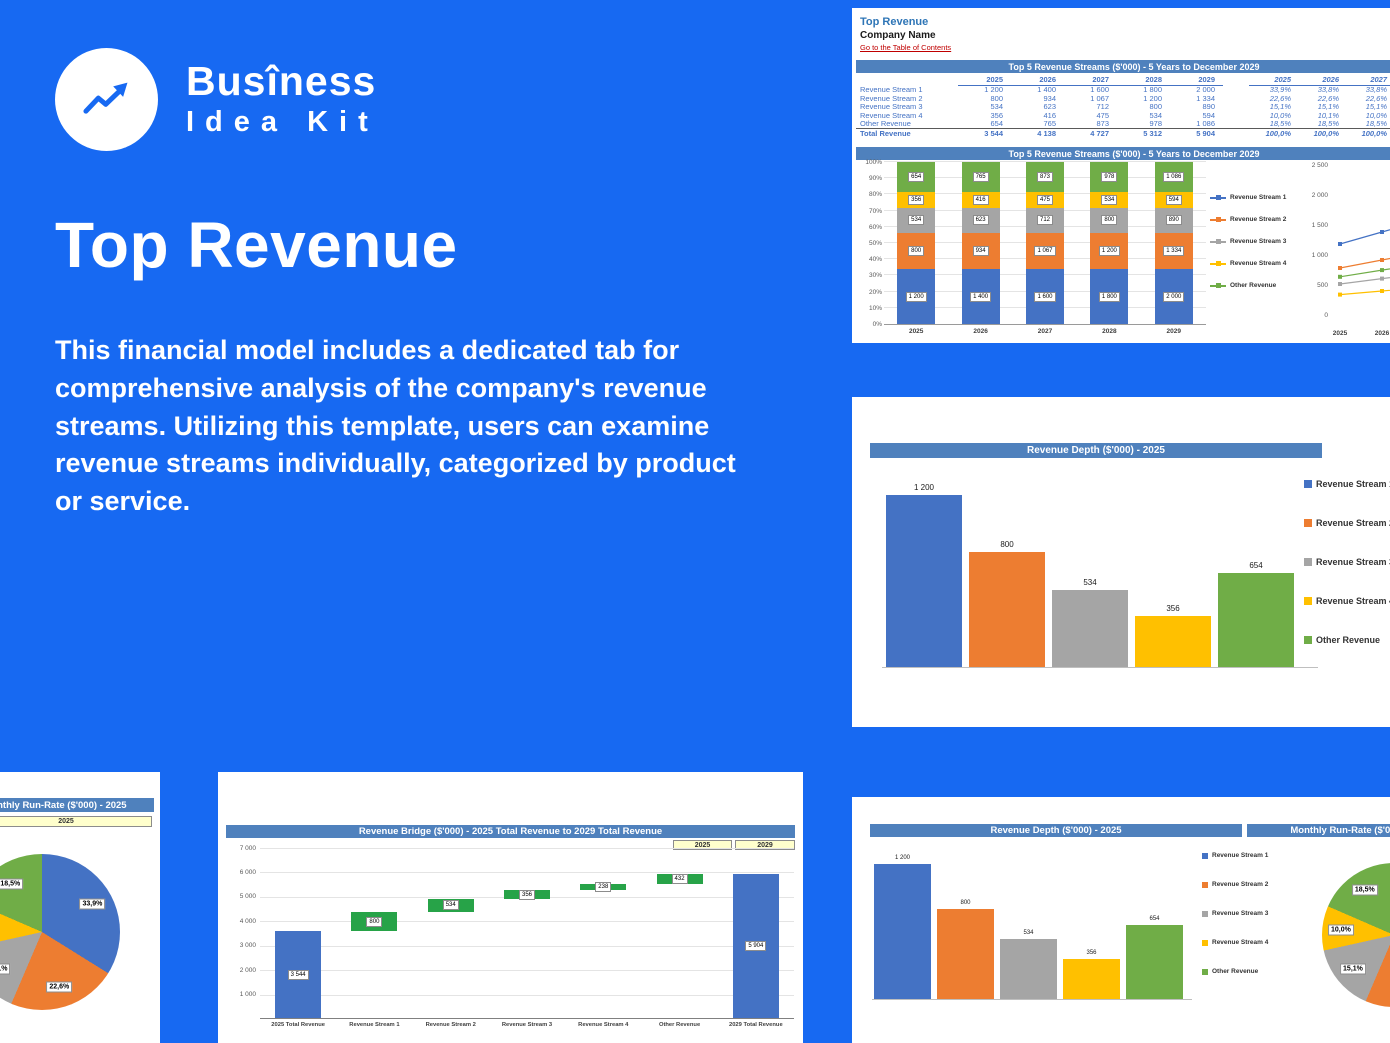 The height and width of the screenshot is (1043, 1390). I want to click on year-header-cell: 2027, so click(1090, 80).